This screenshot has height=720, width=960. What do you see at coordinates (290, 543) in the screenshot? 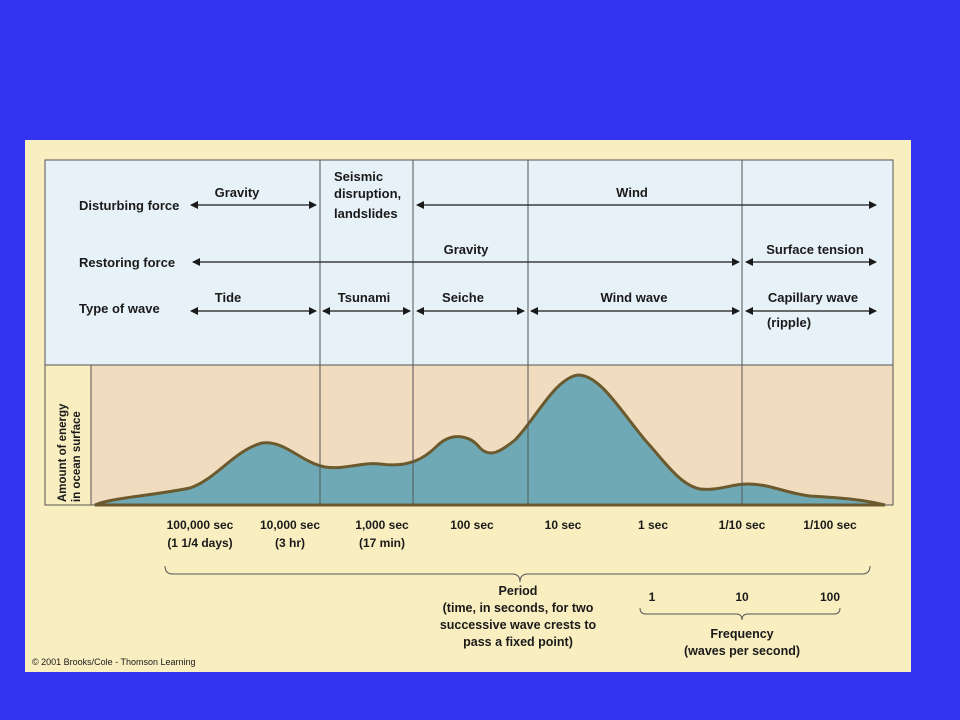
I see `period-tick-sublabel: (3 hr)` at bounding box center [290, 543].